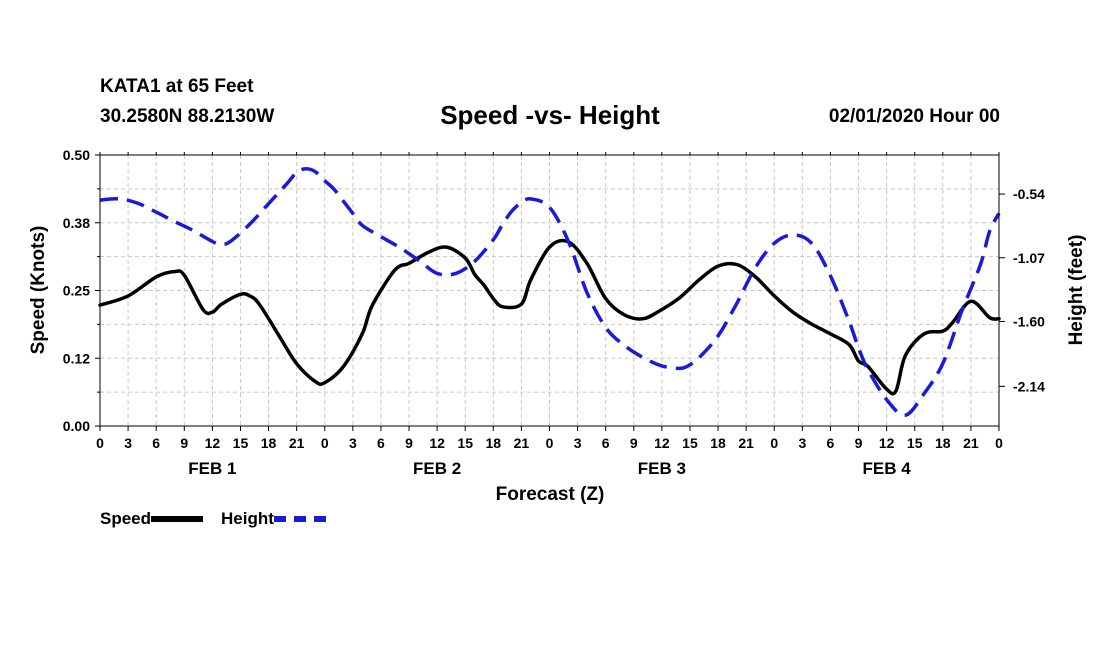  I want to click on legend-swatch-height, so click(299, 519).